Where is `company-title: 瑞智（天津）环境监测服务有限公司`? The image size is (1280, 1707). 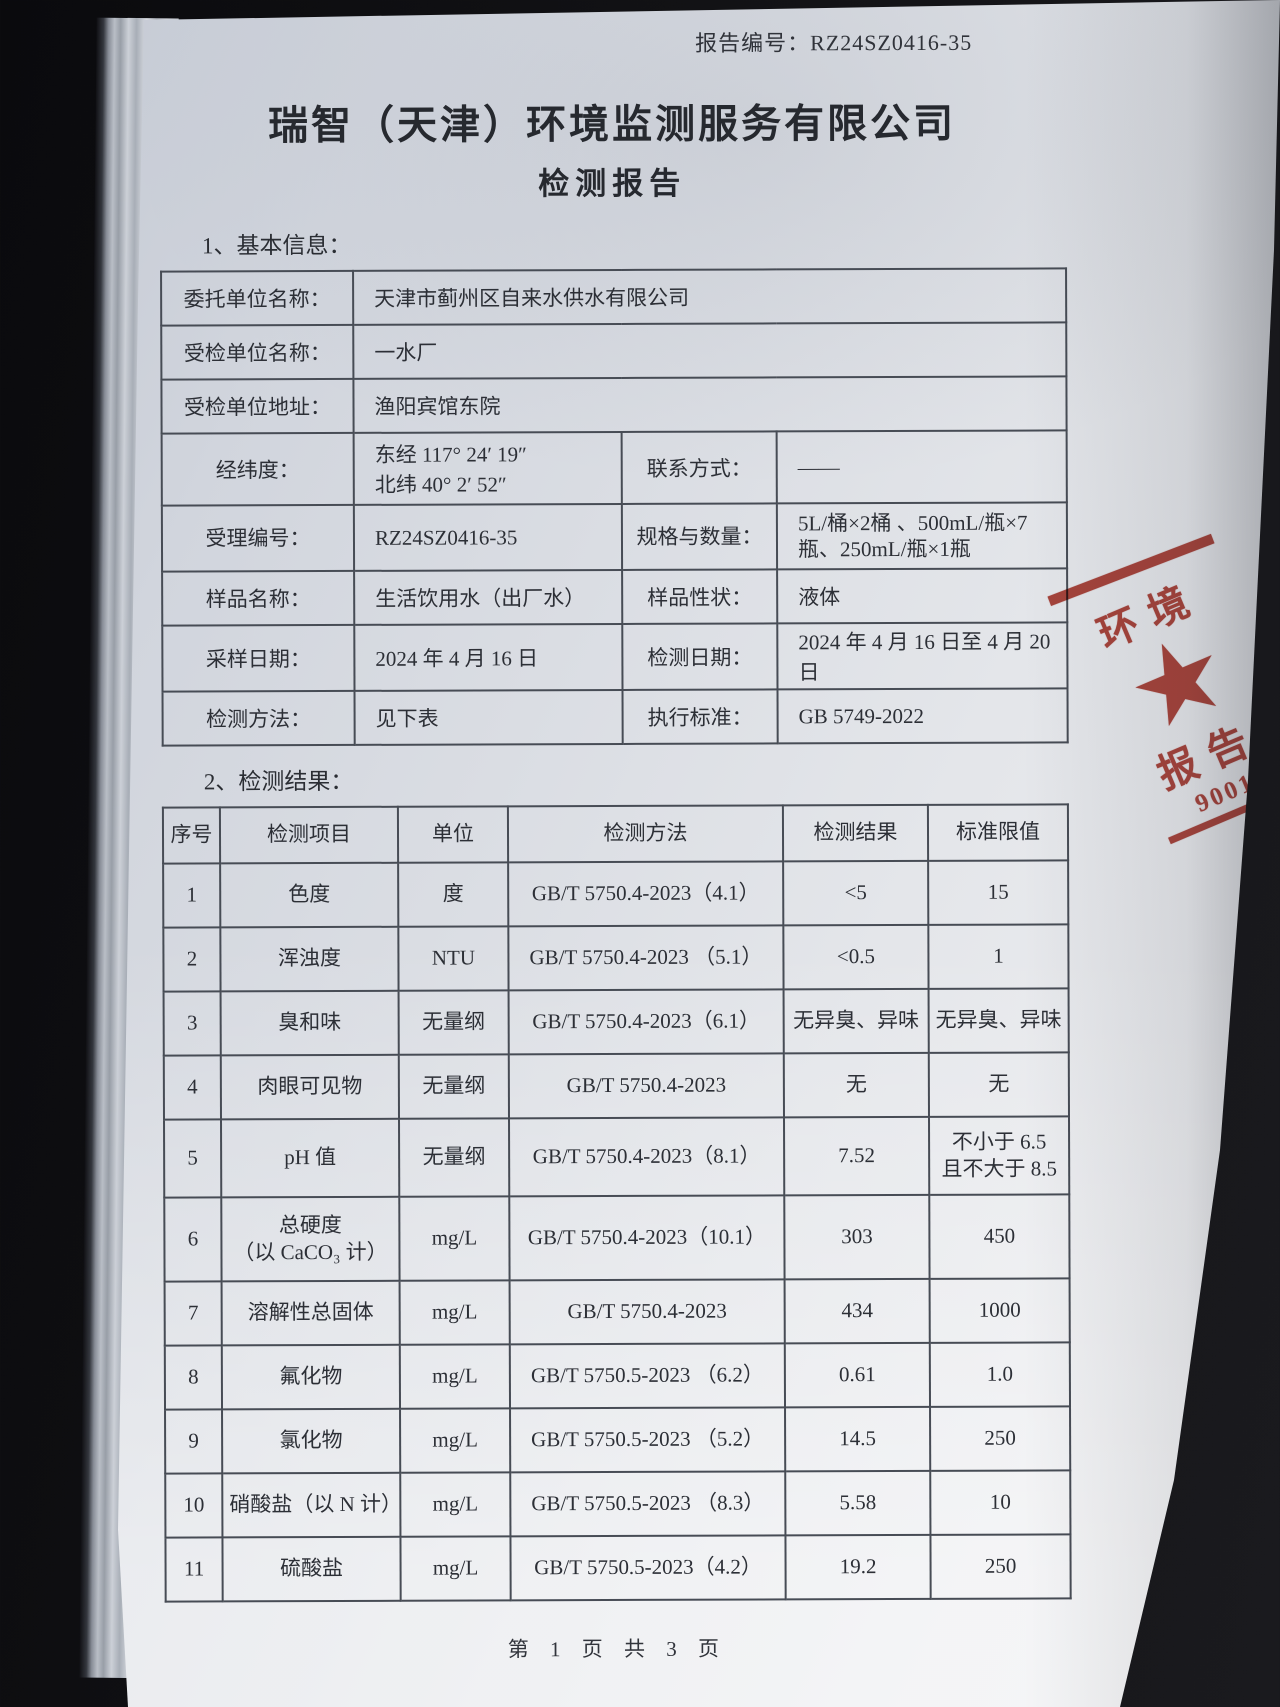 company-title: 瑞智（天津）环境监测服务有限公司 is located at coordinates (612, 124).